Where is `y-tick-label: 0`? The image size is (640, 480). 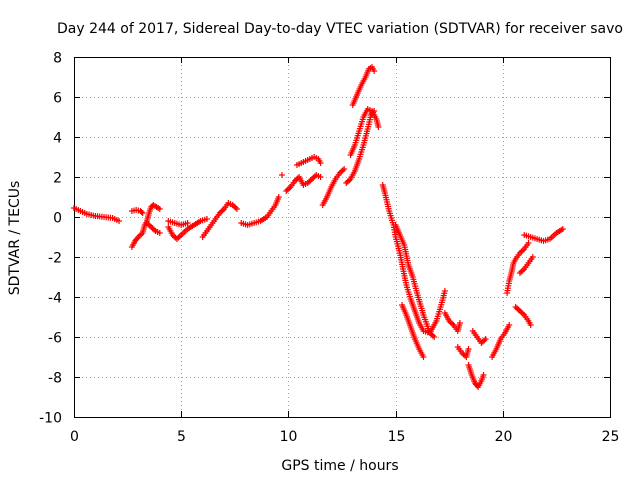 y-tick-label: 0 is located at coordinates (57, 219).